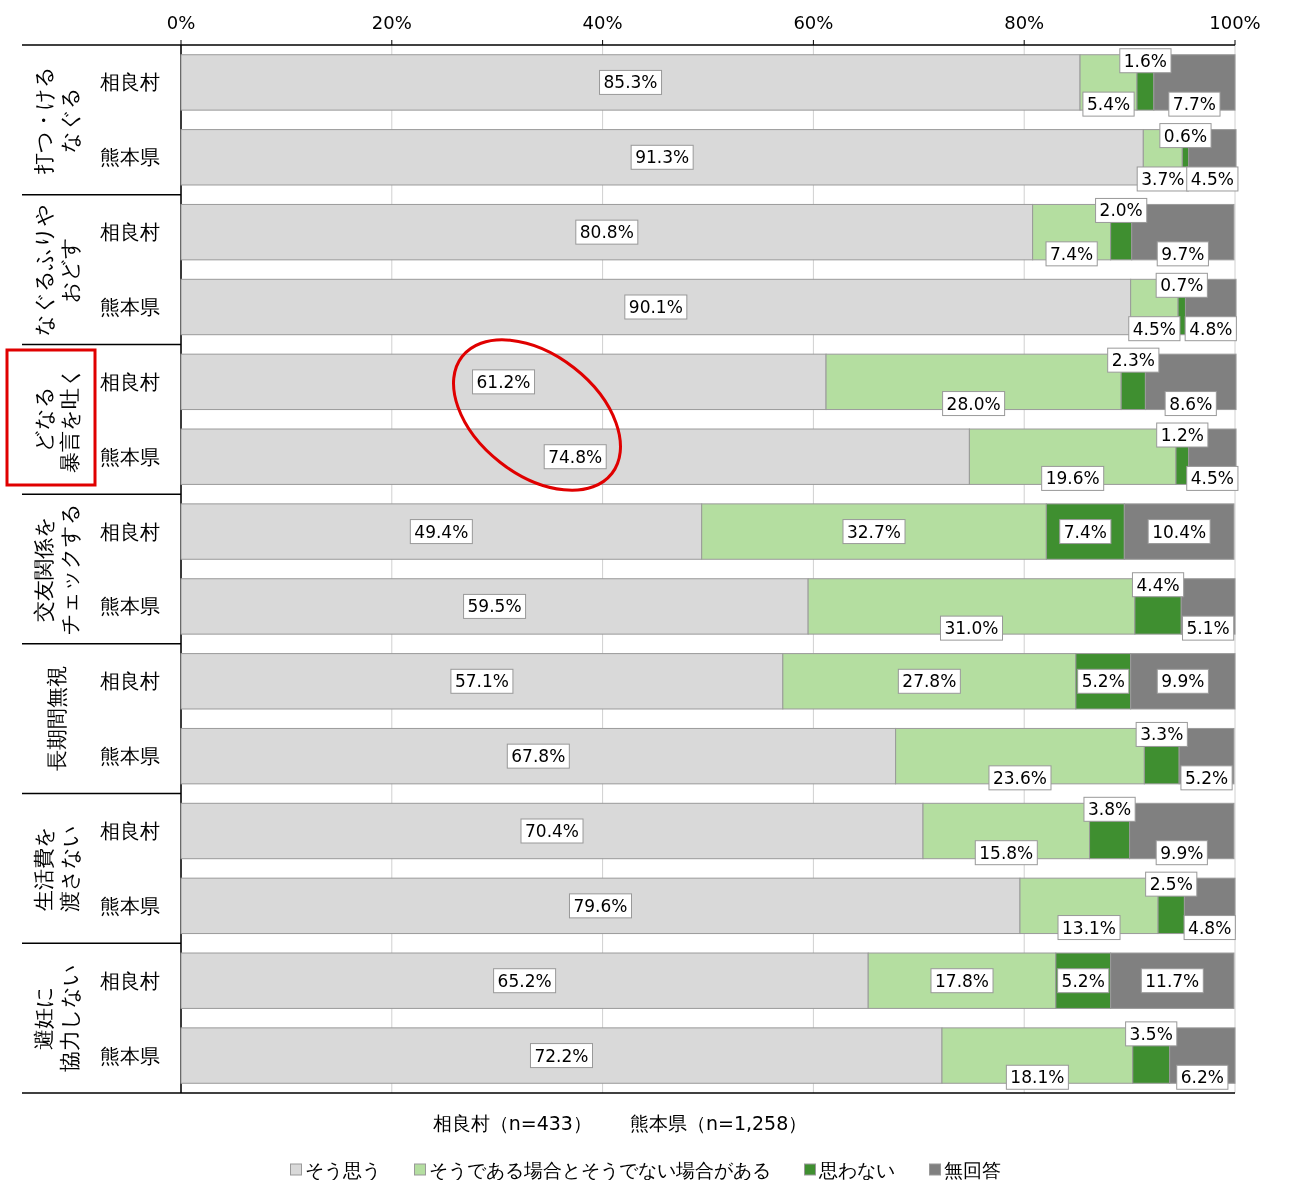 The image size is (1291, 1180). I want to click on data-label: 65.2%, so click(524, 980).